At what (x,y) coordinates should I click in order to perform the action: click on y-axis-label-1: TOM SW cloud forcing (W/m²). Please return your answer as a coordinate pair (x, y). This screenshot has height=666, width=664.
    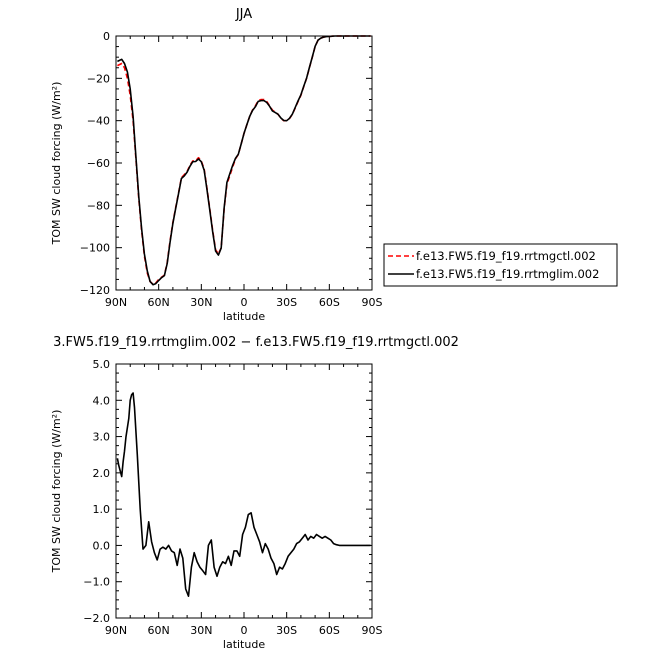
    Looking at the image, I should click on (56, 492).